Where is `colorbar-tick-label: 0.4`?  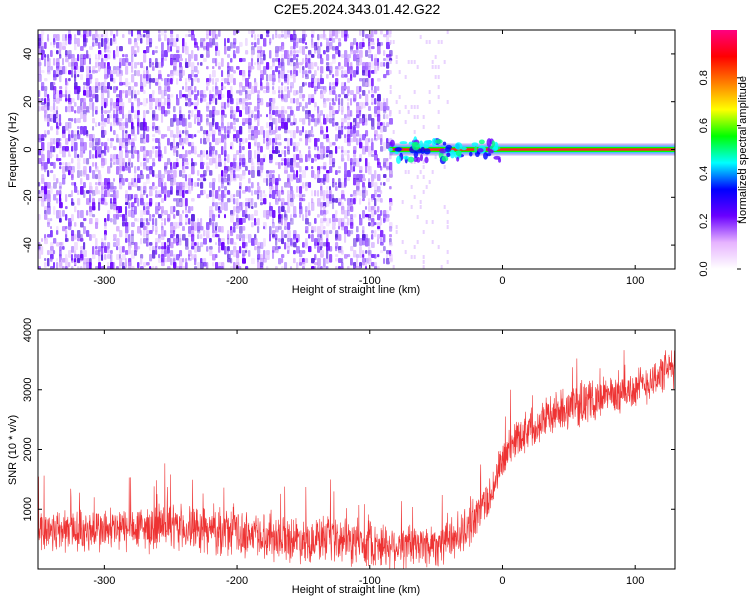 colorbar-tick-label: 0.4 is located at coordinates (704, 173).